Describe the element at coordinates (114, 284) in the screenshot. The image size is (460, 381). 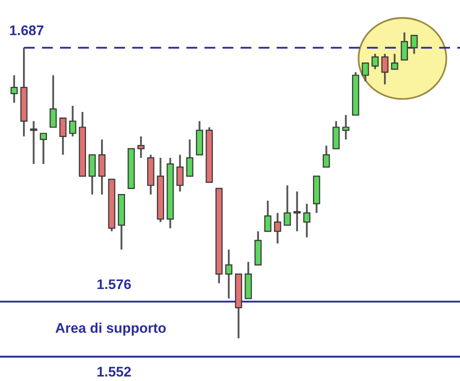
I see `annotation: 1.576` at that location.